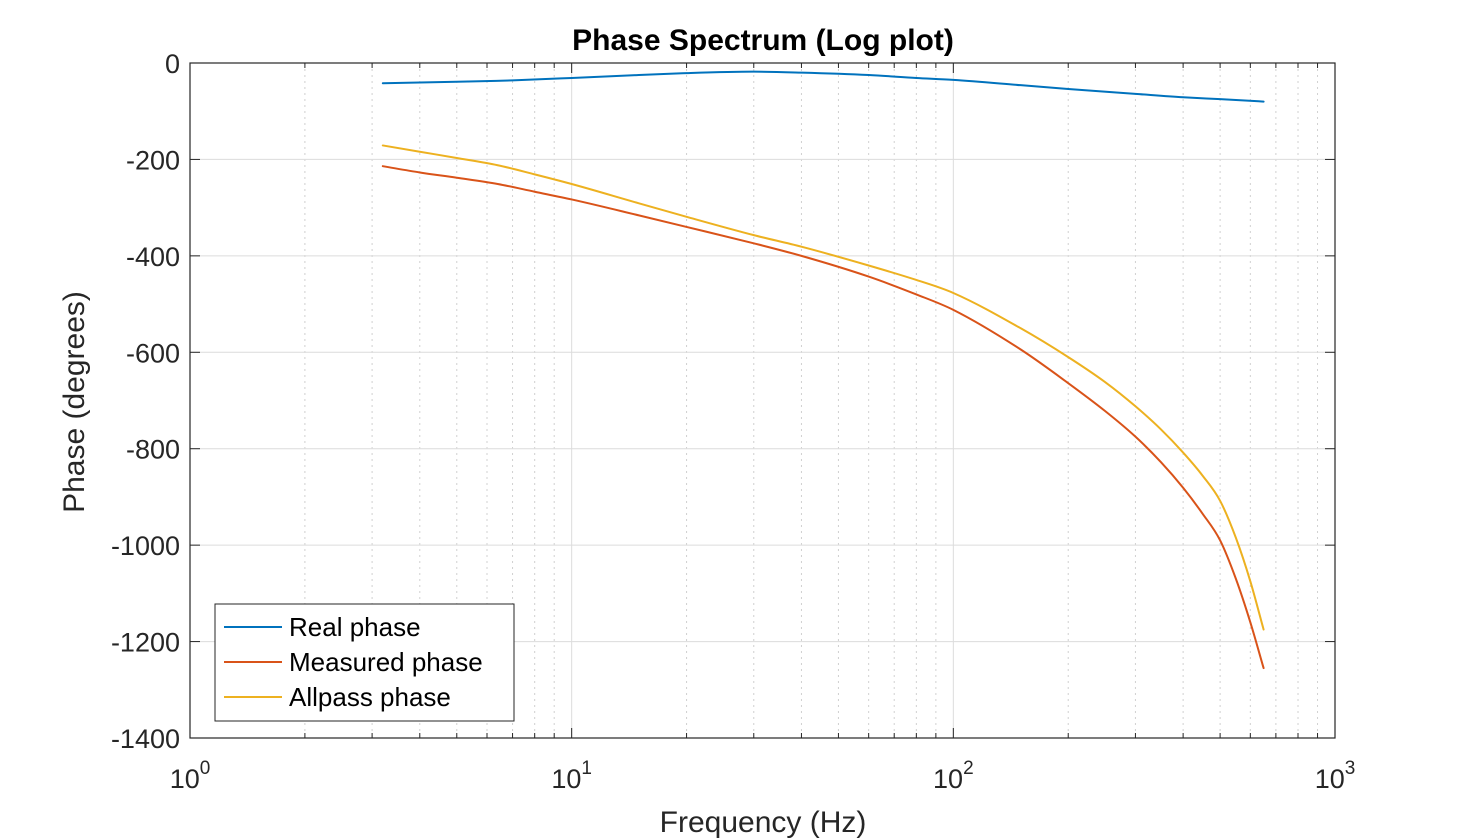  I want to click on legend: Real phase Measured phase Allpass phase, so click(364, 662).